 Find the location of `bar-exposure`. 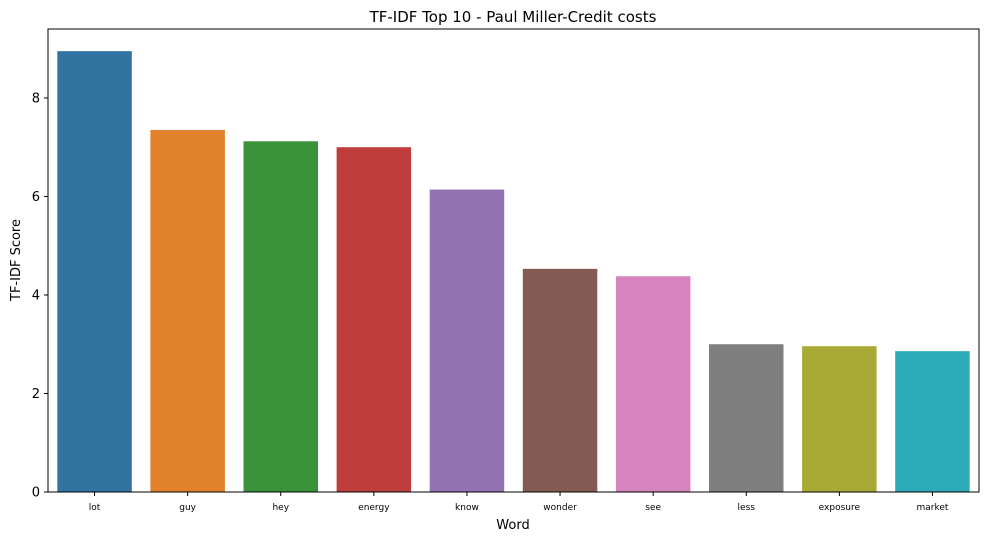

bar-exposure is located at coordinates (839, 419).